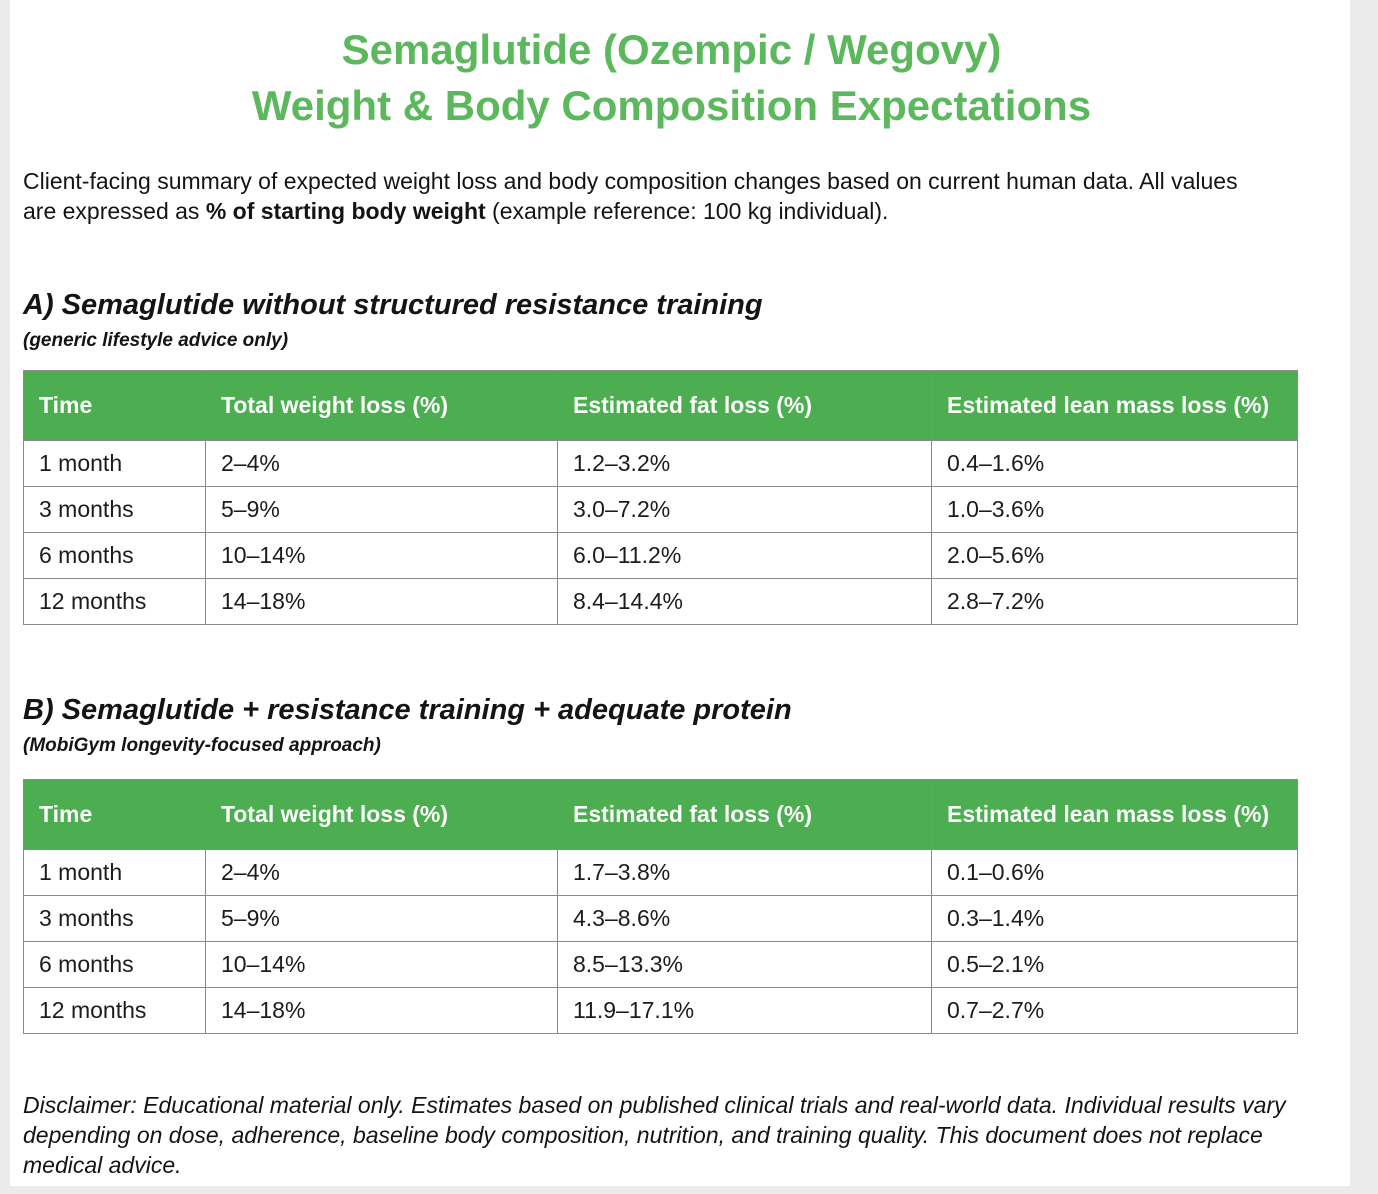  I want to click on table-row: 12 months 14–18% 8.4–14.4% 2.8–7.2%, so click(660, 601).